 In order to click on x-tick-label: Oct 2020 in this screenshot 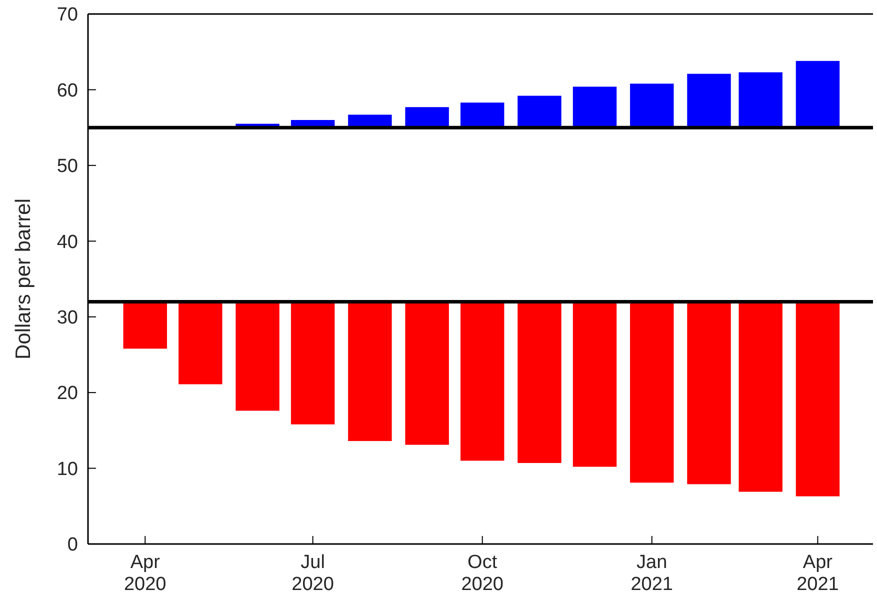, I will do `click(482, 573)`.